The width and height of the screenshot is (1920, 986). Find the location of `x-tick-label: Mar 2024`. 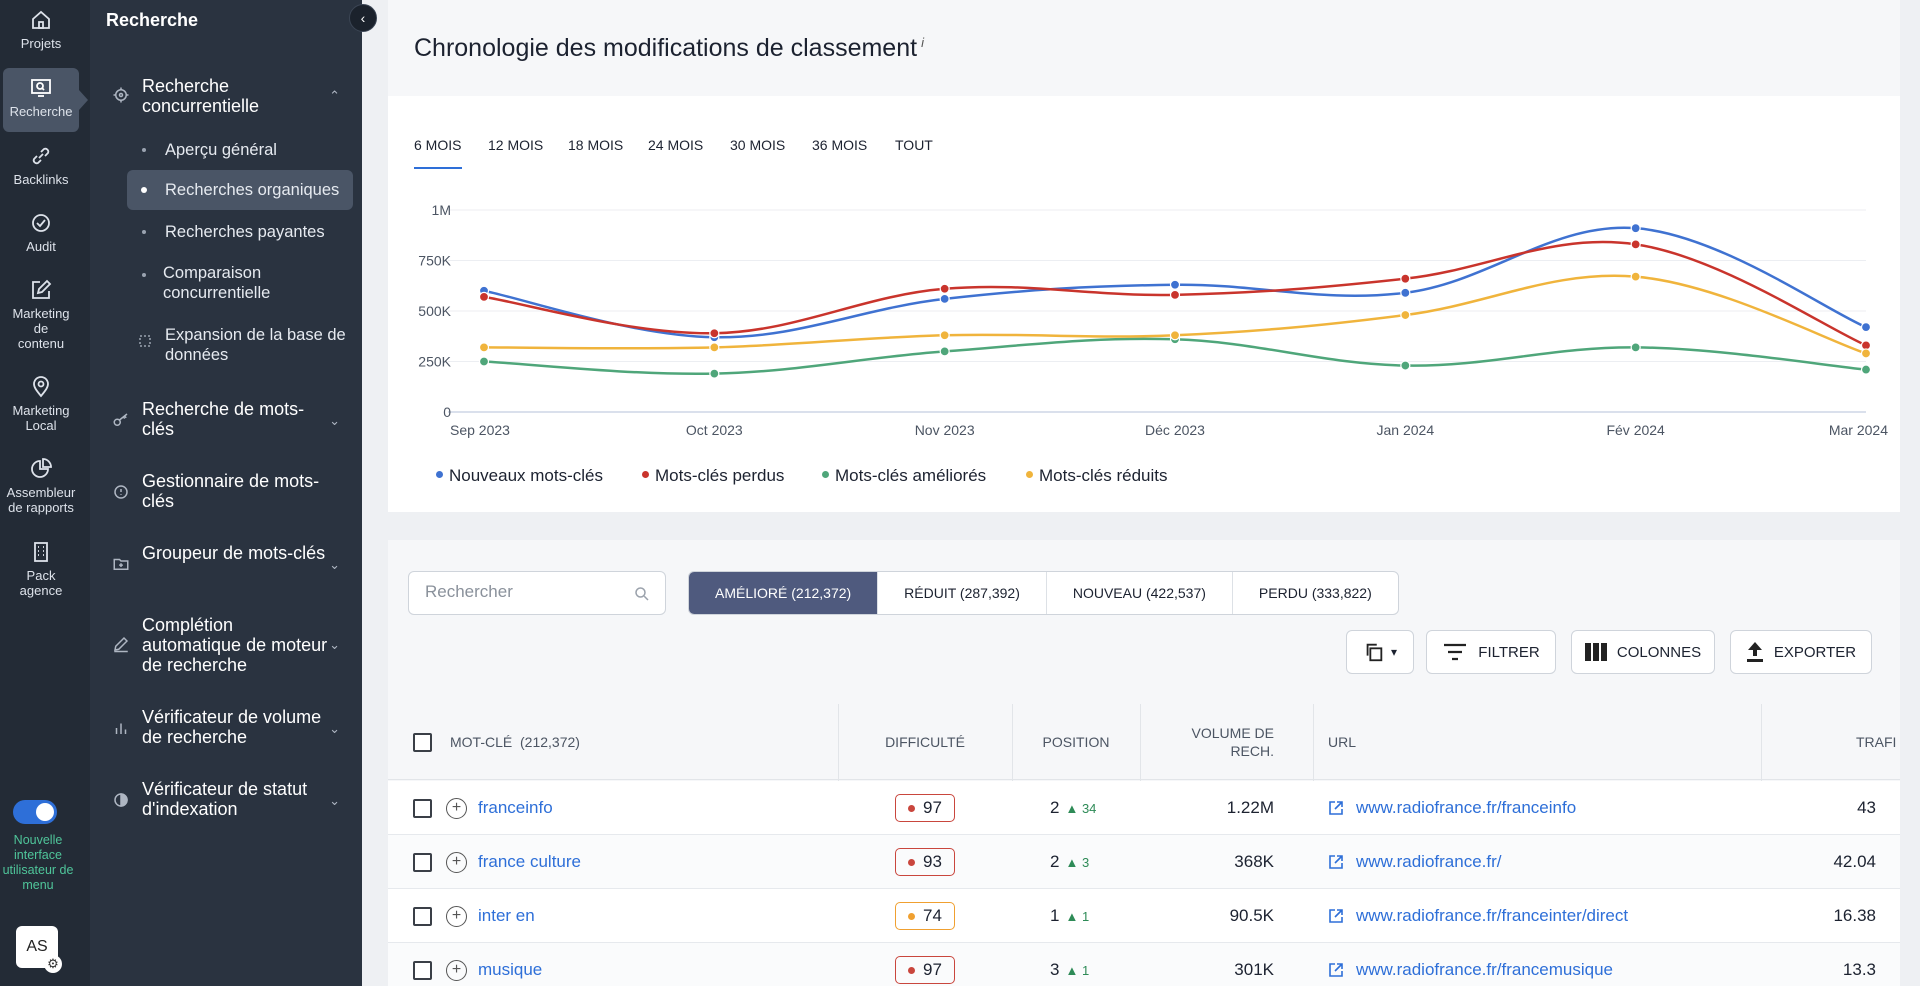

x-tick-label: Mar 2024 is located at coordinates (1858, 430).